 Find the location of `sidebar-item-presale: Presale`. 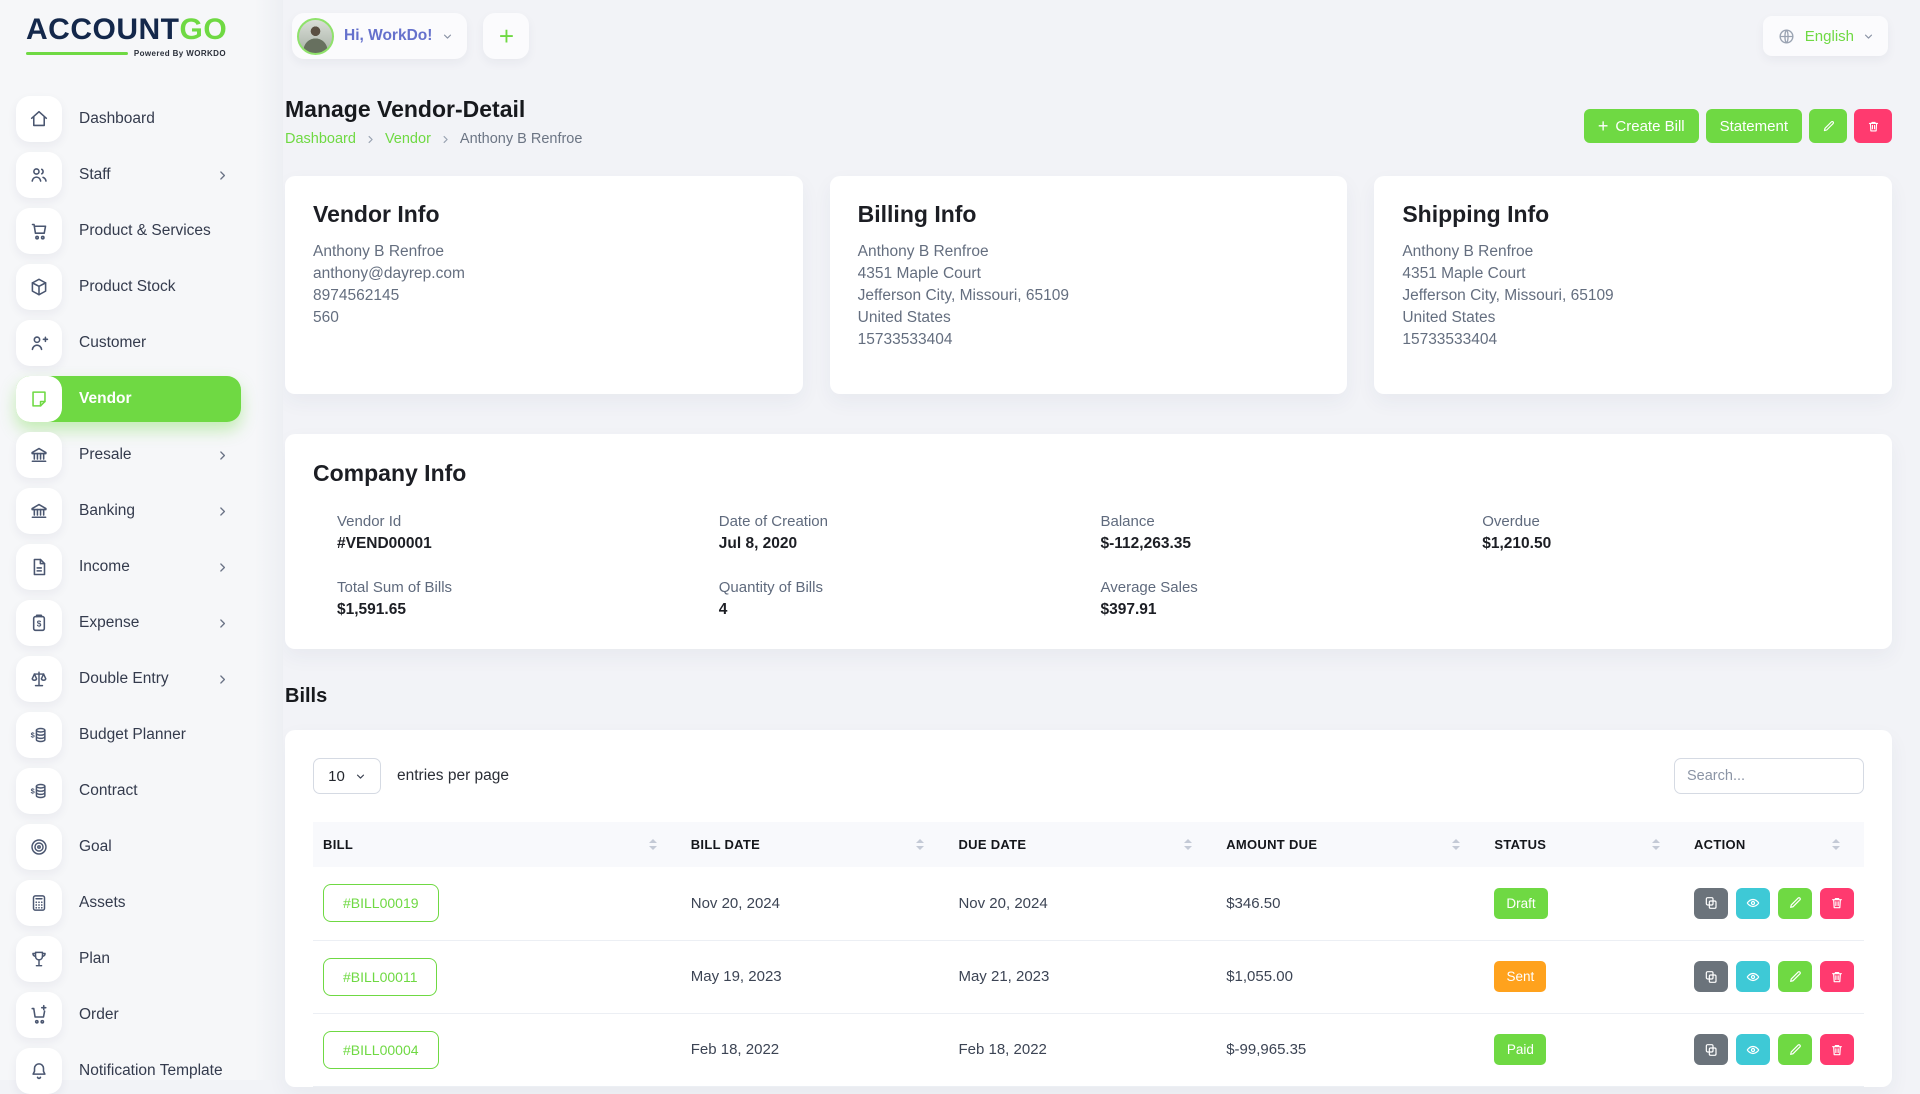

sidebar-item-presale: Presale is located at coordinates (128, 455).